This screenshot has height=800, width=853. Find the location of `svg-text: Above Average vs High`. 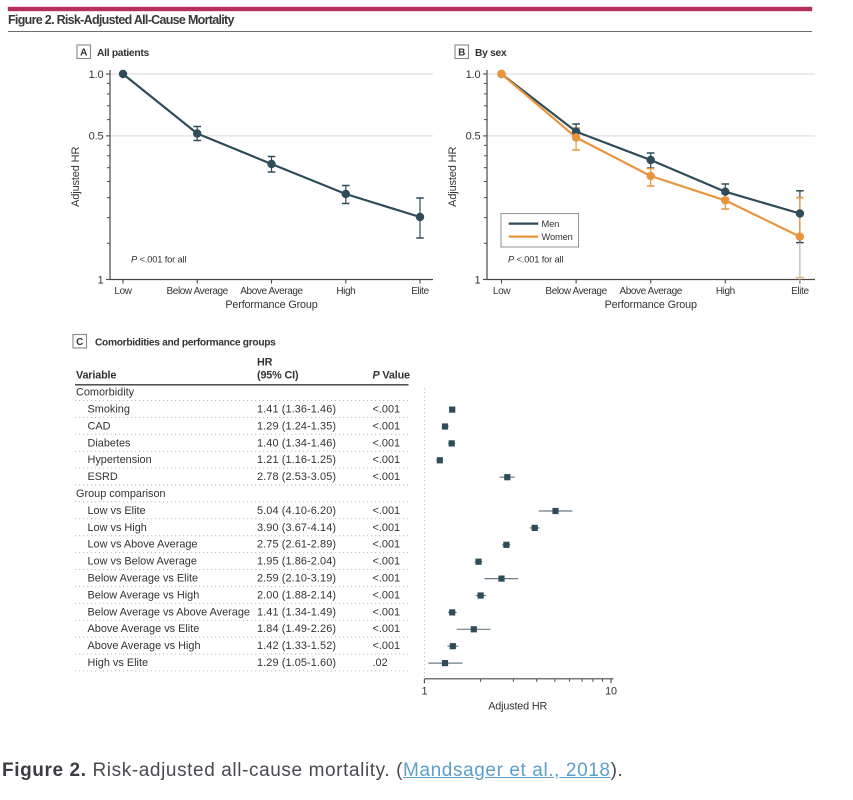

svg-text: Above Average vs High is located at coordinates (144, 646).